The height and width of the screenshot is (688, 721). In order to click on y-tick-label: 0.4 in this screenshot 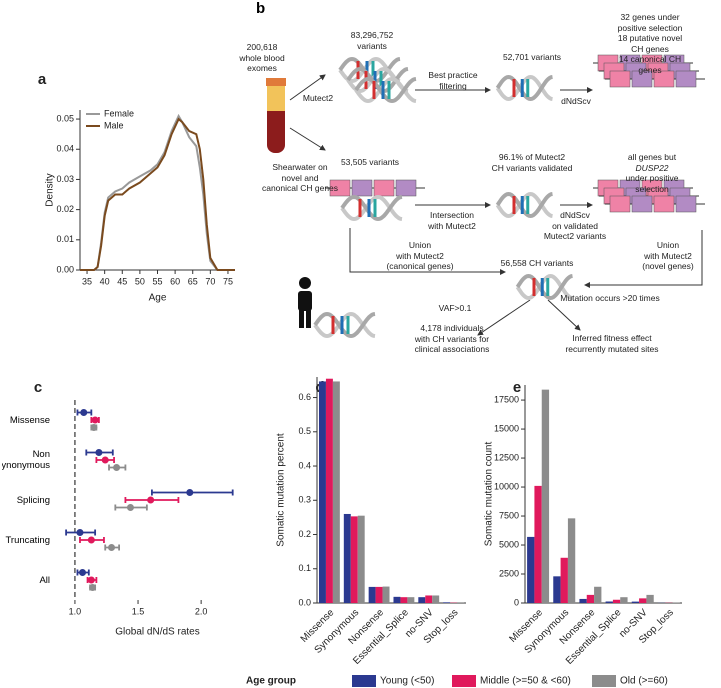, I will do `click(304, 465)`.